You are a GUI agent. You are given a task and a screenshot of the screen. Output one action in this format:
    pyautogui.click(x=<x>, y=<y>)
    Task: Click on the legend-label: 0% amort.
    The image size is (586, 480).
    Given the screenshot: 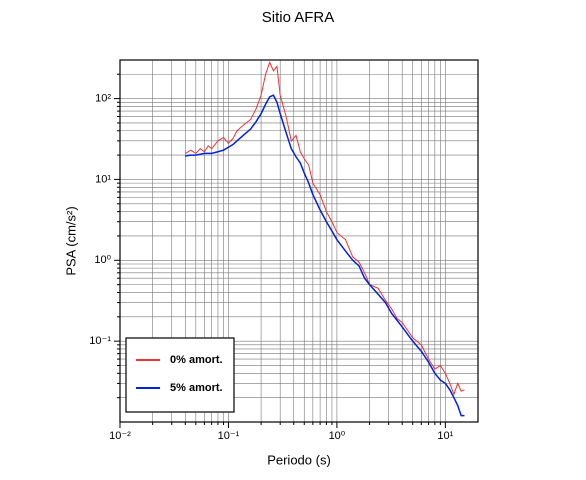 What is the action you would take?
    pyautogui.click(x=196, y=360)
    